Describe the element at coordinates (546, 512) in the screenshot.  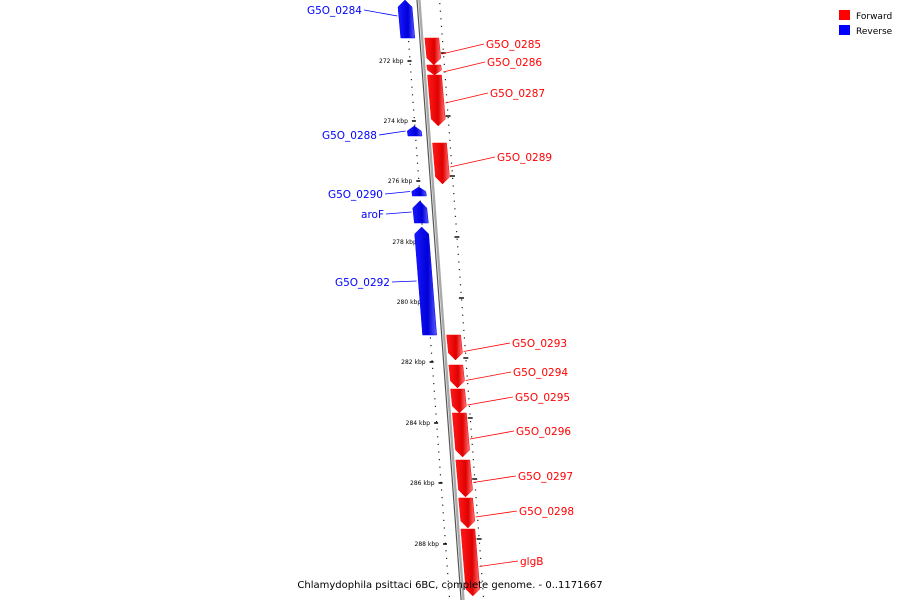
I see `gene-label-g5o_0298: G5O_0298` at that location.